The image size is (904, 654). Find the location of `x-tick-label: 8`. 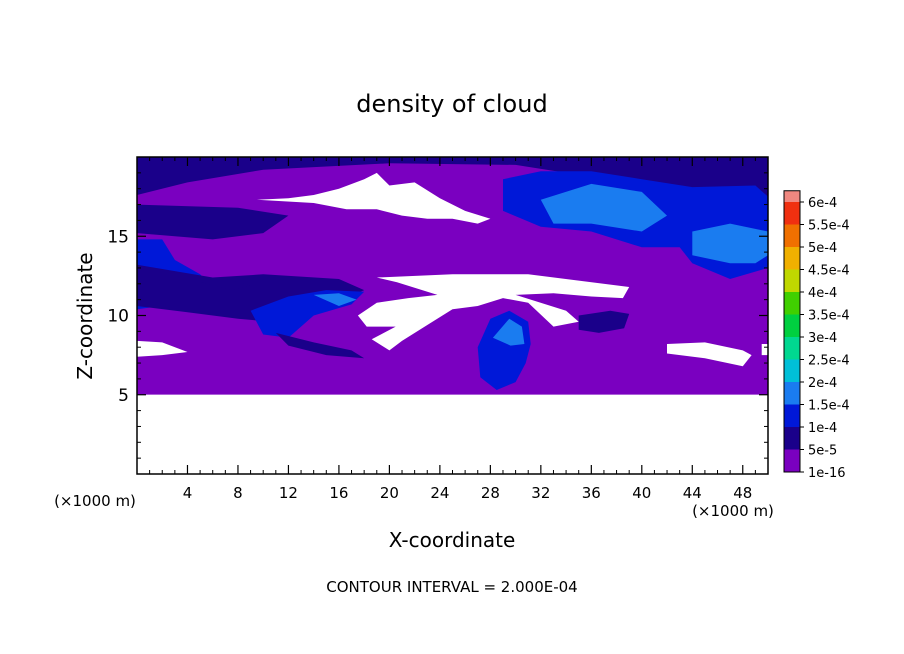

x-tick-label: 8 is located at coordinates (238, 493).